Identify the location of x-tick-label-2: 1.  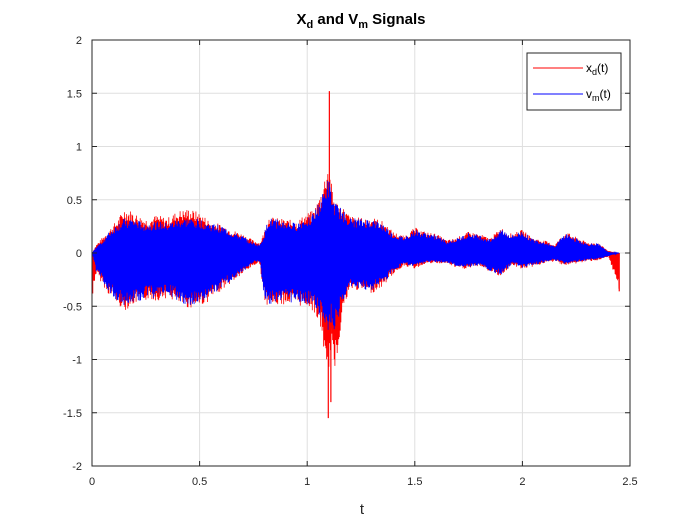
(307, 482).